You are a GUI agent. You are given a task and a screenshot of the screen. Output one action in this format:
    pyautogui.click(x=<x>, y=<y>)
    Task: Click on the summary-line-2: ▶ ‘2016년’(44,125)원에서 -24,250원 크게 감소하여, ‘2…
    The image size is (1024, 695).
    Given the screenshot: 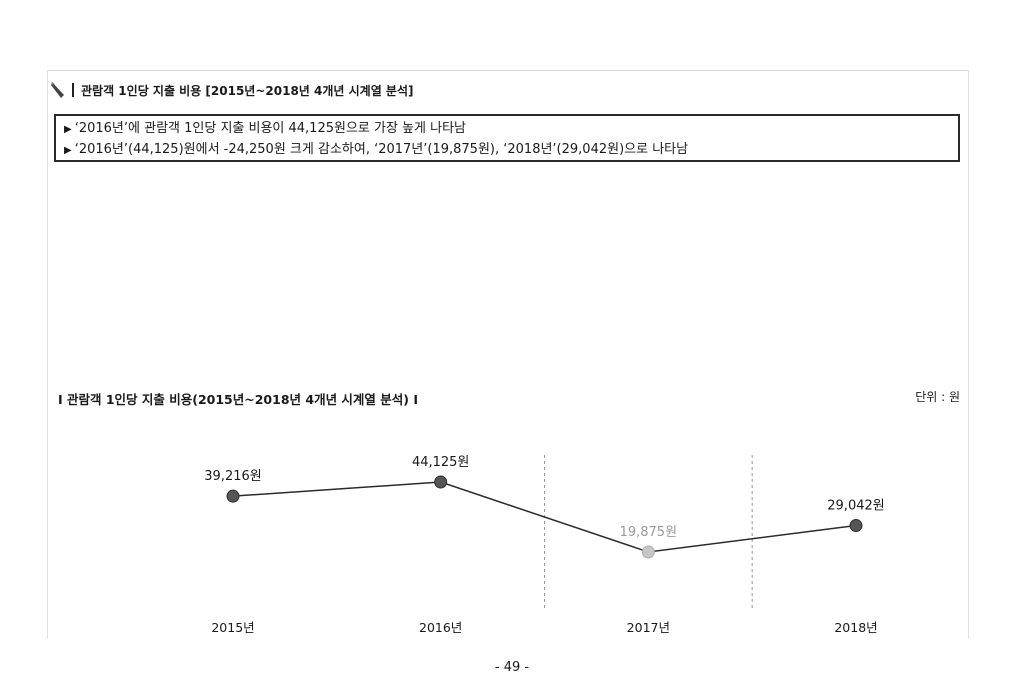 What is the action you would take?
    pyautogui.click(x=507, y=150)
    